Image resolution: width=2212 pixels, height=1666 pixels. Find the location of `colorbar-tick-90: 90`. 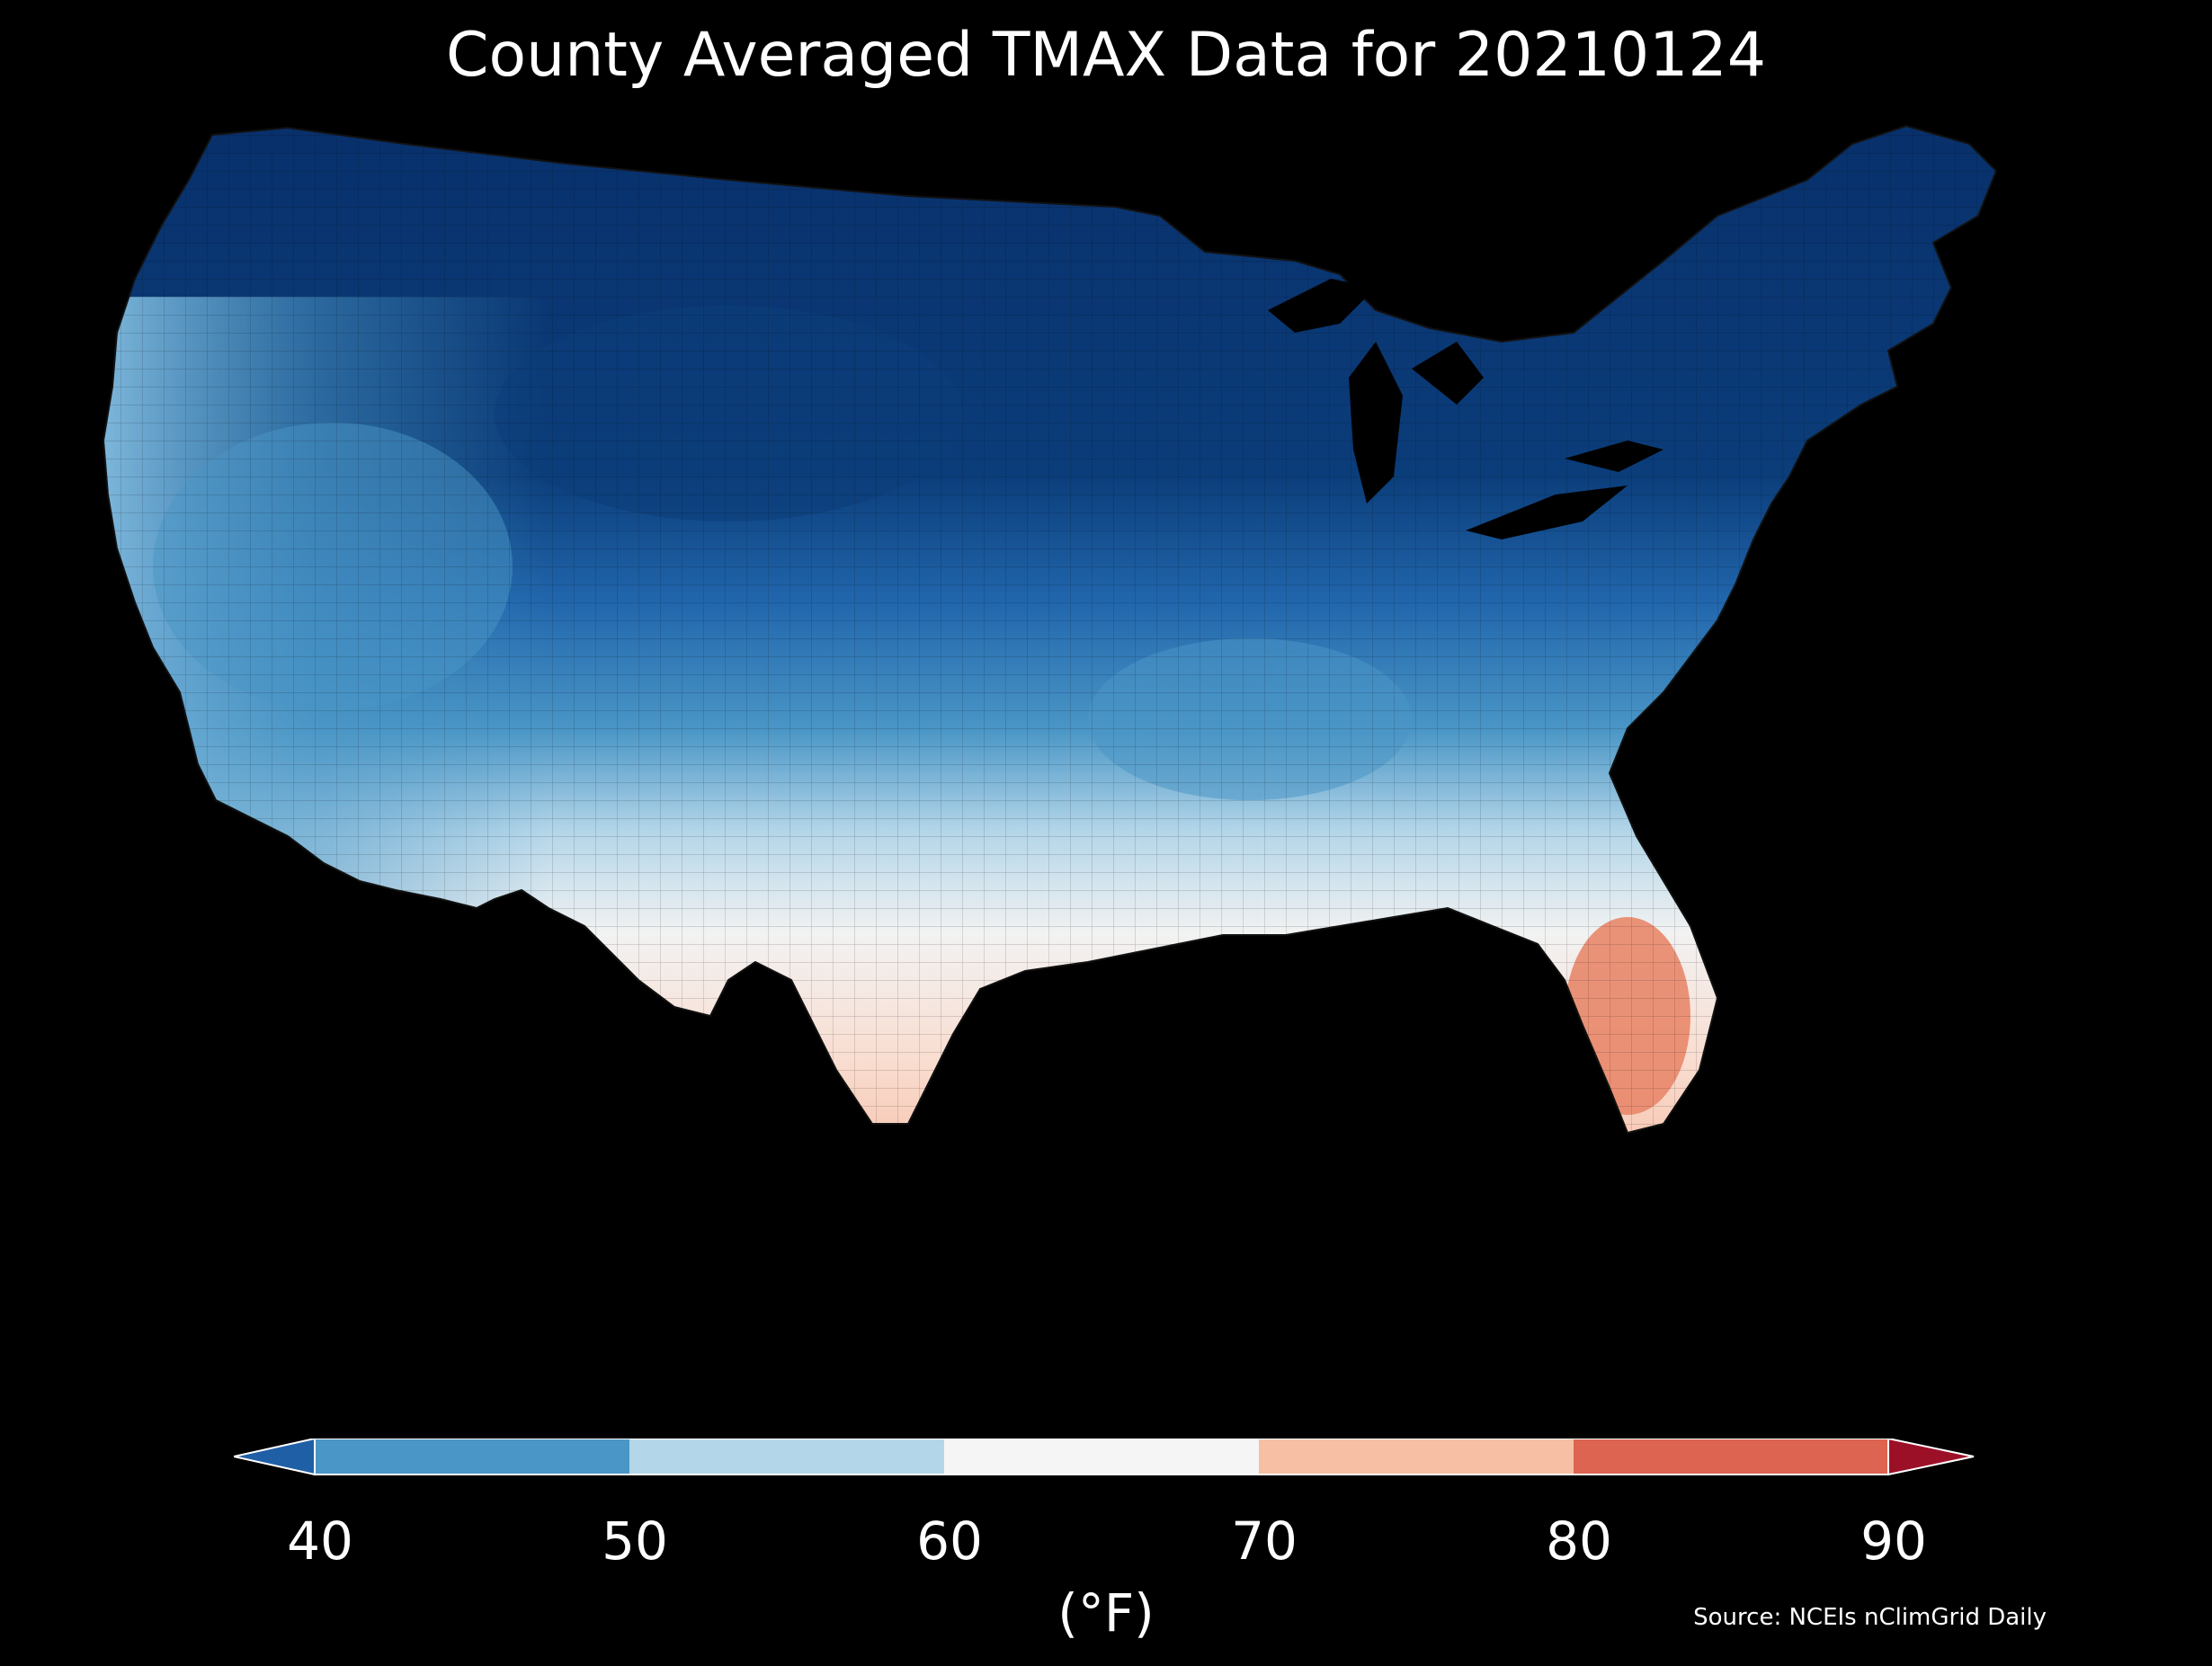

colorbar-tick-90: 90 is located at coordinates (1893, 1541).